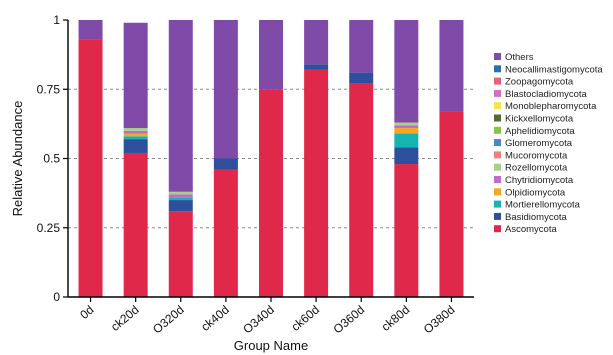 This screenshot has width=613, height=355. I want to click on legend-item: Monoblepharomycota, so click(545, 106).